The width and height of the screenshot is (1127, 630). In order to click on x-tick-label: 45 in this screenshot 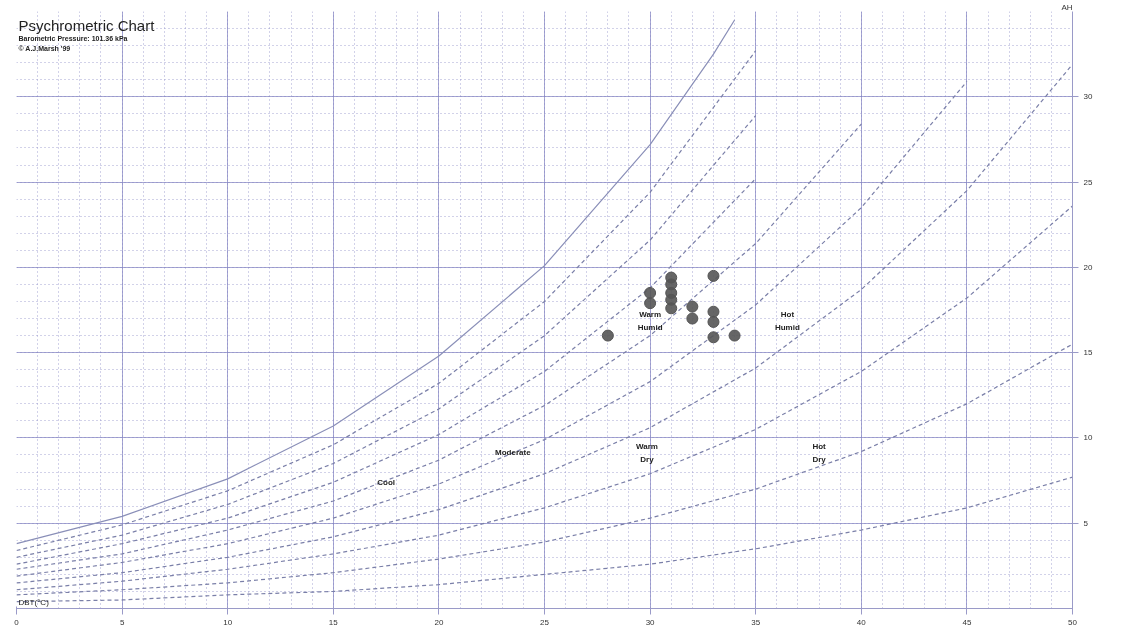, I will do `click(967, 622)`.